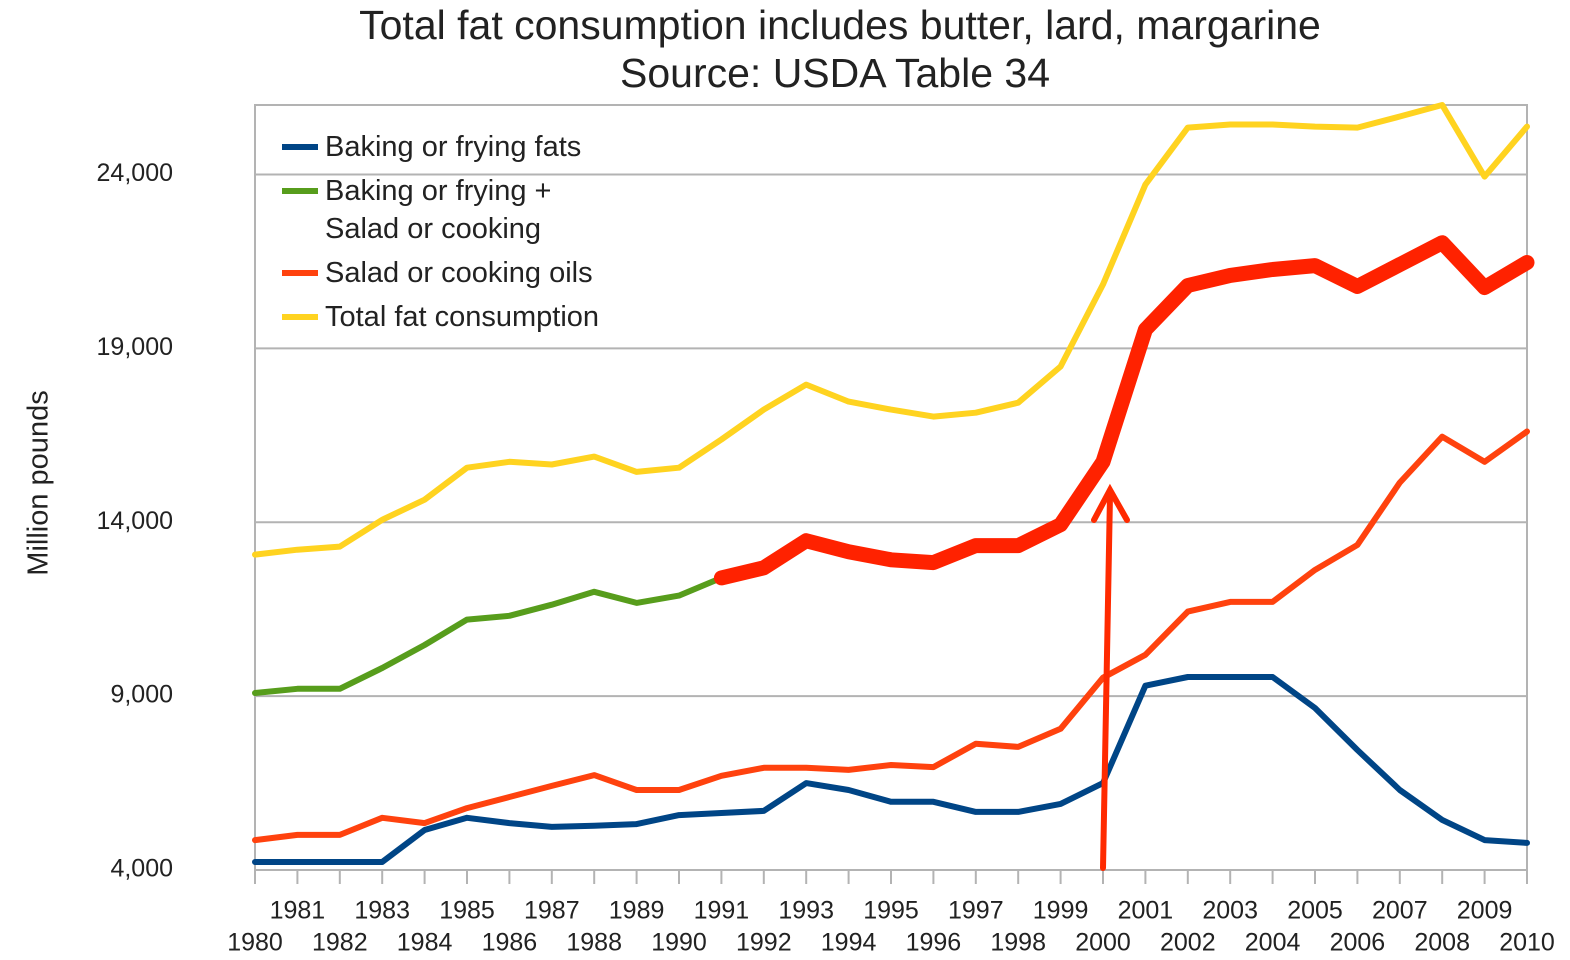  What do you see at coordinates (1273, 943) in the screenshot?
I see `x-tick-label: 2004` at bounding box center [1273, 943].